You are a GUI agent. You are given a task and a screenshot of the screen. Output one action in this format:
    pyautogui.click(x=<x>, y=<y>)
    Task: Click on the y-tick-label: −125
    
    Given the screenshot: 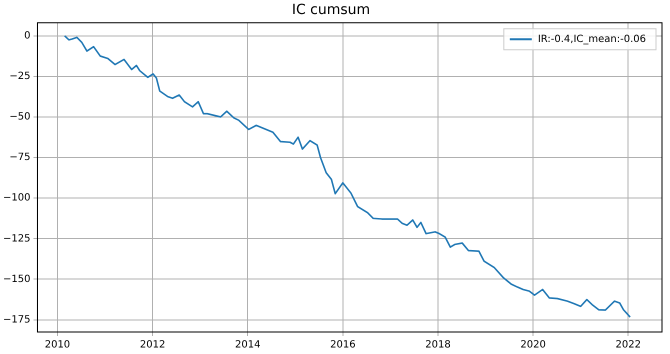 What is the action you would take?
    pyautogui.click(x=16, y=238)
    